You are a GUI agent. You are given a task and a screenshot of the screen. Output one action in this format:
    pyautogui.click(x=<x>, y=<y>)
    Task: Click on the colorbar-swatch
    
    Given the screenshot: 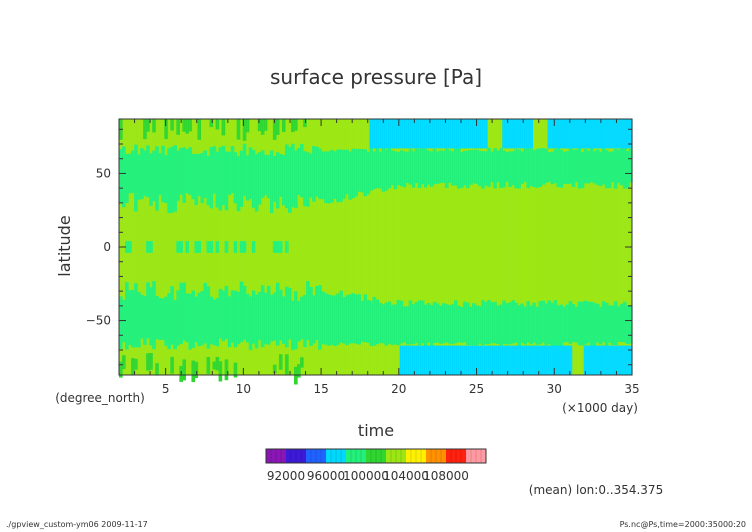 What is the action you would take?
    pyautogui.click(x=356, y=456)
    